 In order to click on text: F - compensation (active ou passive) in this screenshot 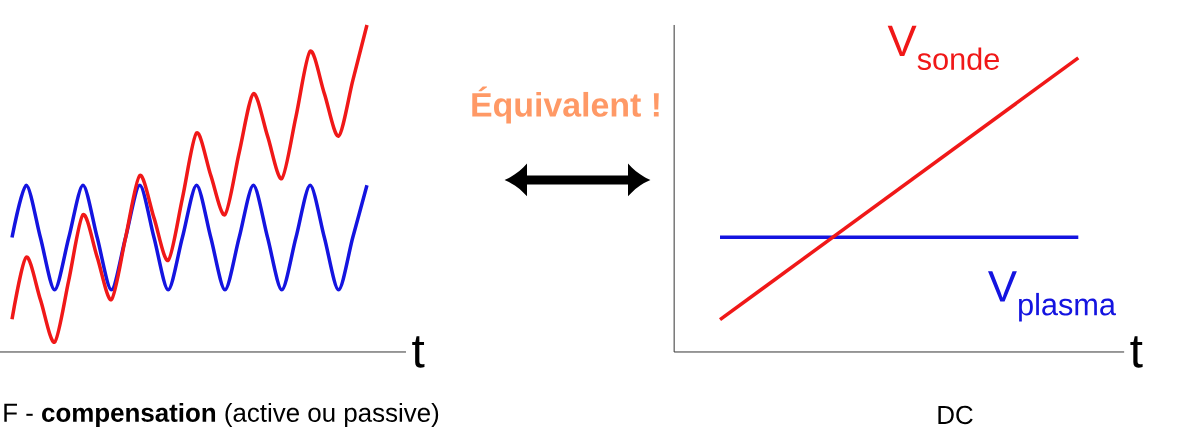, I will do `click(221, 415)`.